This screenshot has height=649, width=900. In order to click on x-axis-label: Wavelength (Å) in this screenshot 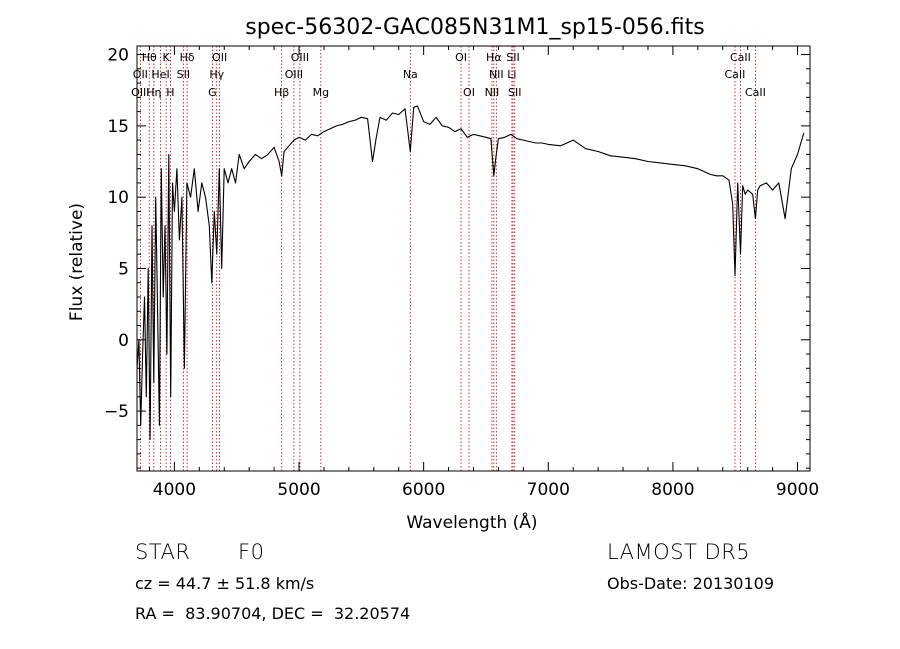, I will do `click(471, 522)`.